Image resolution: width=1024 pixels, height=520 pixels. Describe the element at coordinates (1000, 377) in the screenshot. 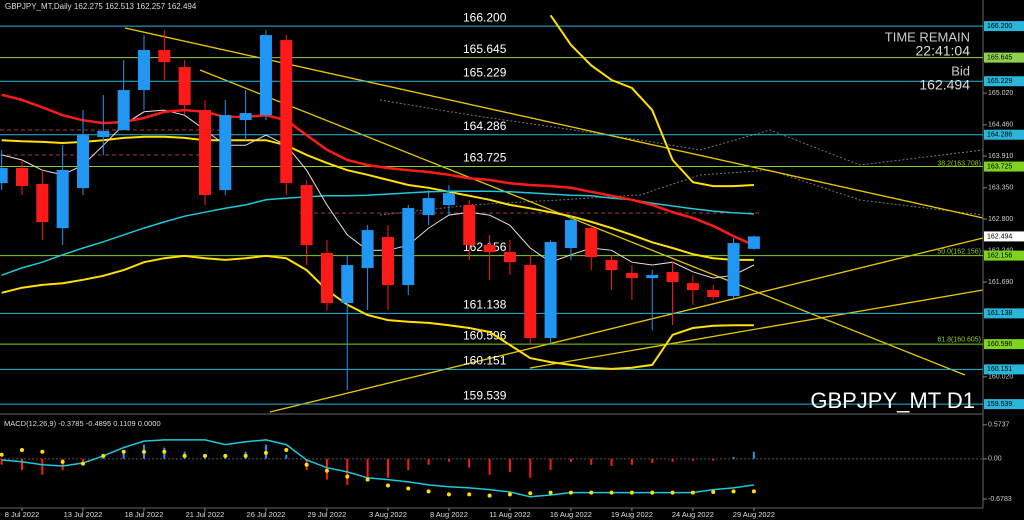

I see `y-tick-label: 160.020` at that location.